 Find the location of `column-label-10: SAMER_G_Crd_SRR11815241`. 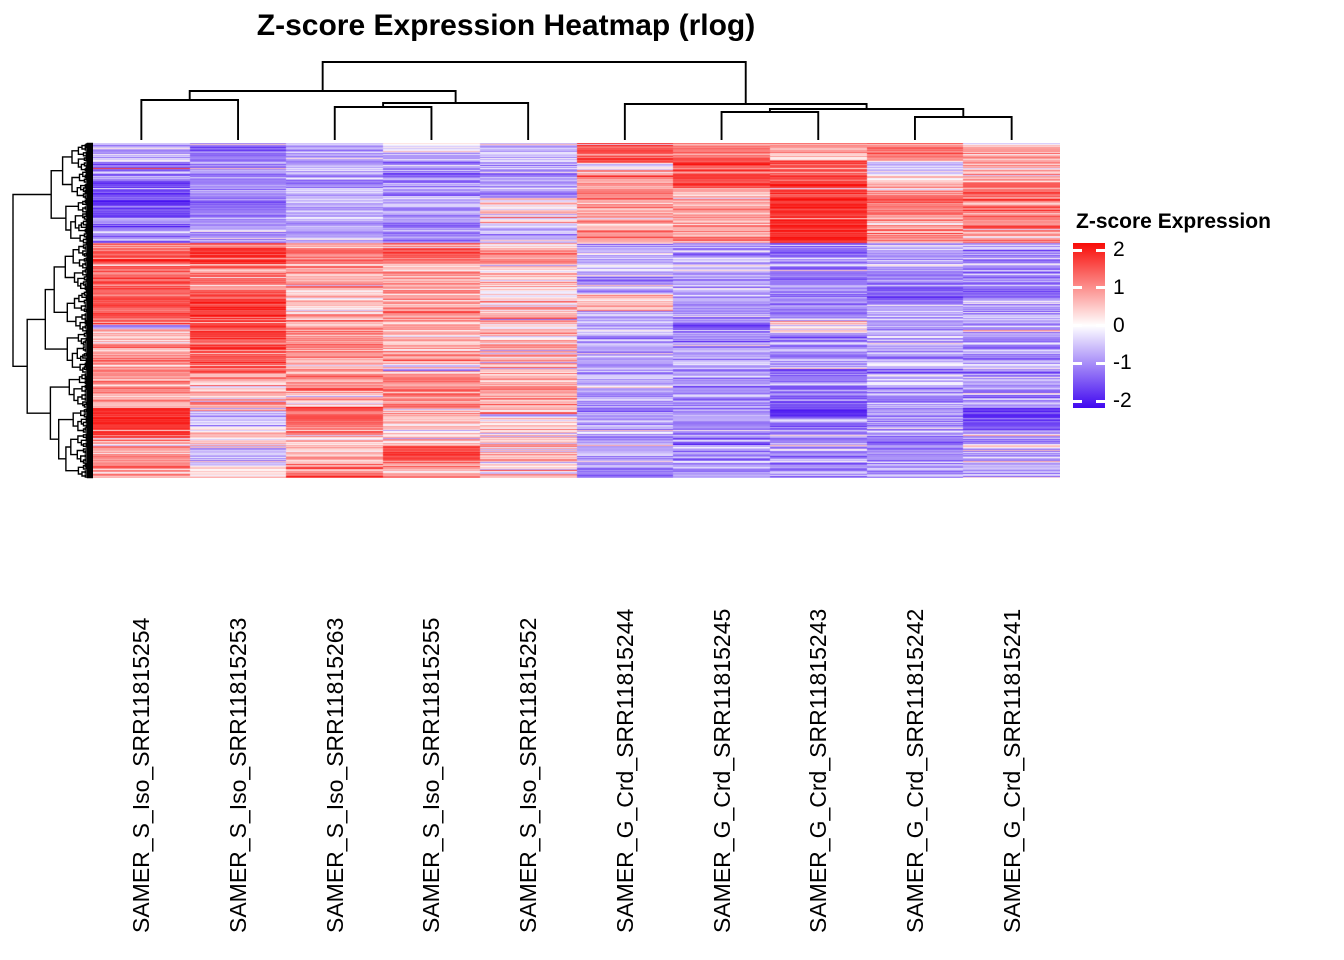

column-label-10: SAMER_G_Crd_SRR11815241 is located at coordinates (1011, 770).